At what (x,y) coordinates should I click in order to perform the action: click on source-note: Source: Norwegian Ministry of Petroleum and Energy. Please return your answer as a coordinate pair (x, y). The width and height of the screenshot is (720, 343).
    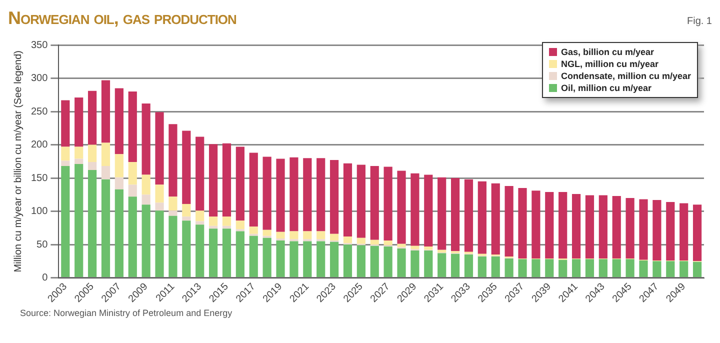
    Looking at the image, I should click on (126, 313).